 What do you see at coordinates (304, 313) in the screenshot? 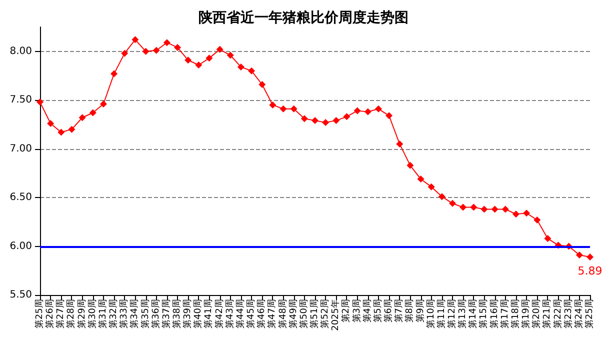
I see `x-tick-label: 第50周` at bounding box center [304, 313].